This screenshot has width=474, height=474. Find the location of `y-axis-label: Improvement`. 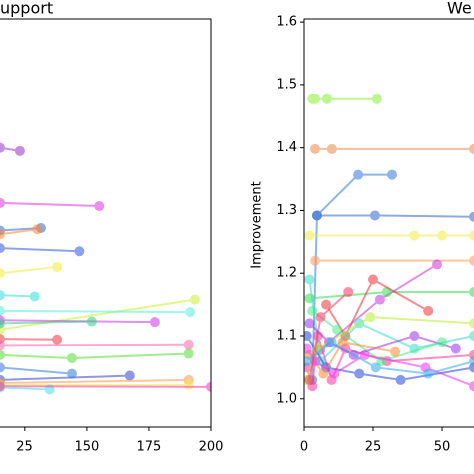

y-axis-label: Improvement is located at coordinates (257, 224).